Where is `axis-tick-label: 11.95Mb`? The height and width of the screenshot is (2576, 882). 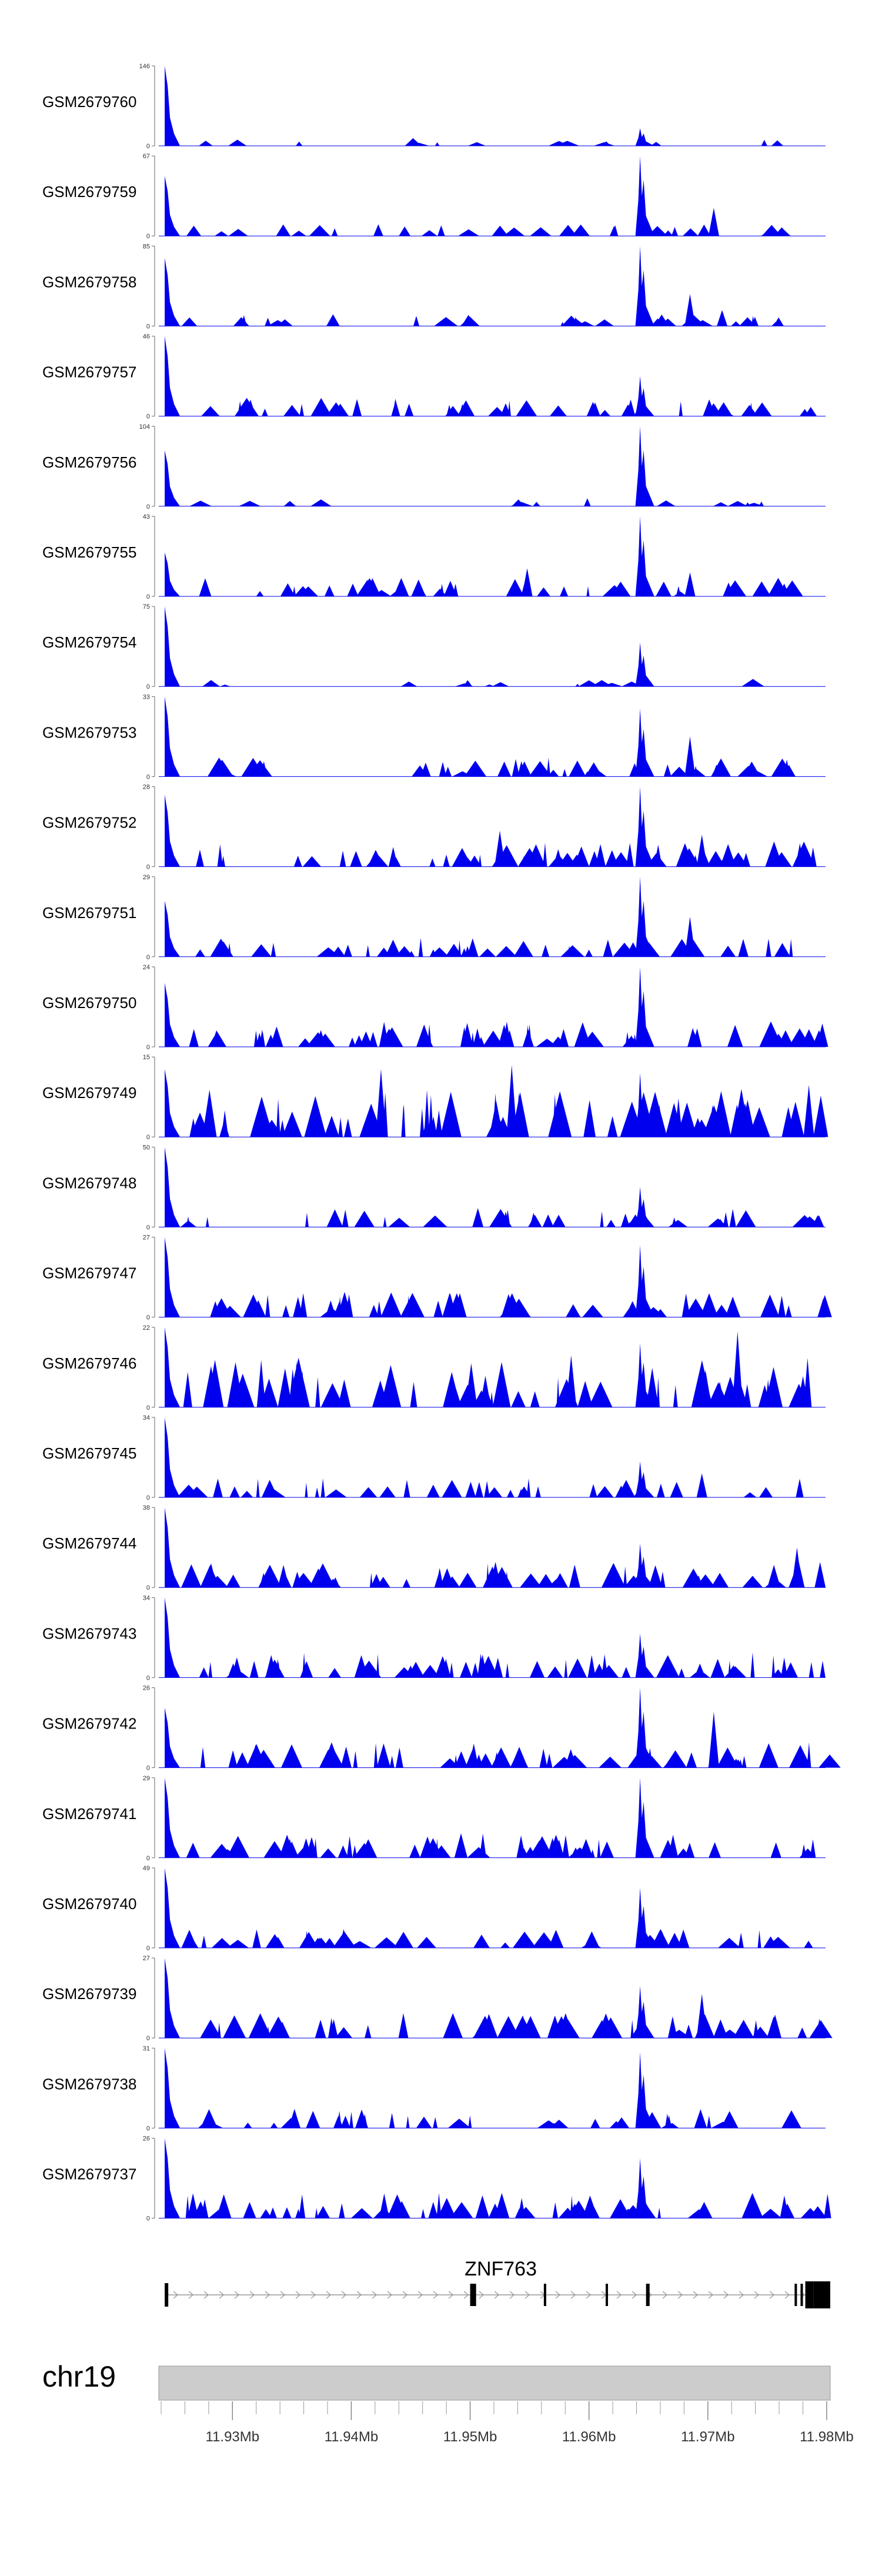
axis-tick-label: 11.95Mb is located at coordinates (470, 2437).